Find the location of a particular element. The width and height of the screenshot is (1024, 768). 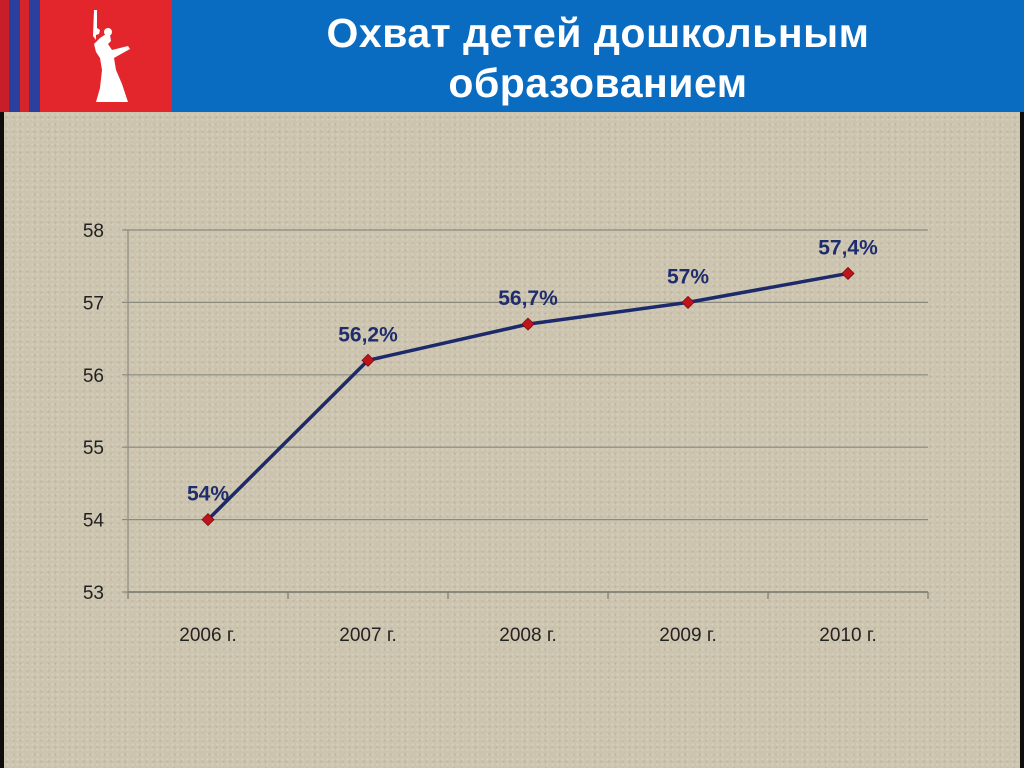

page-title-line-2: образованием is located at coordinates (598, 83).